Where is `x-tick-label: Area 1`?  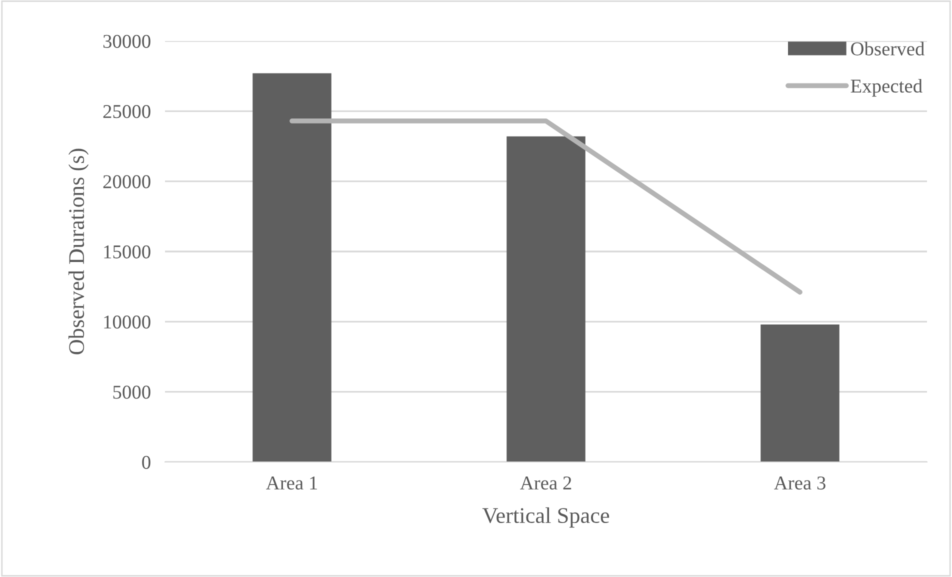
x-tick-label: Area 1 is located at coordinates (292, 483).